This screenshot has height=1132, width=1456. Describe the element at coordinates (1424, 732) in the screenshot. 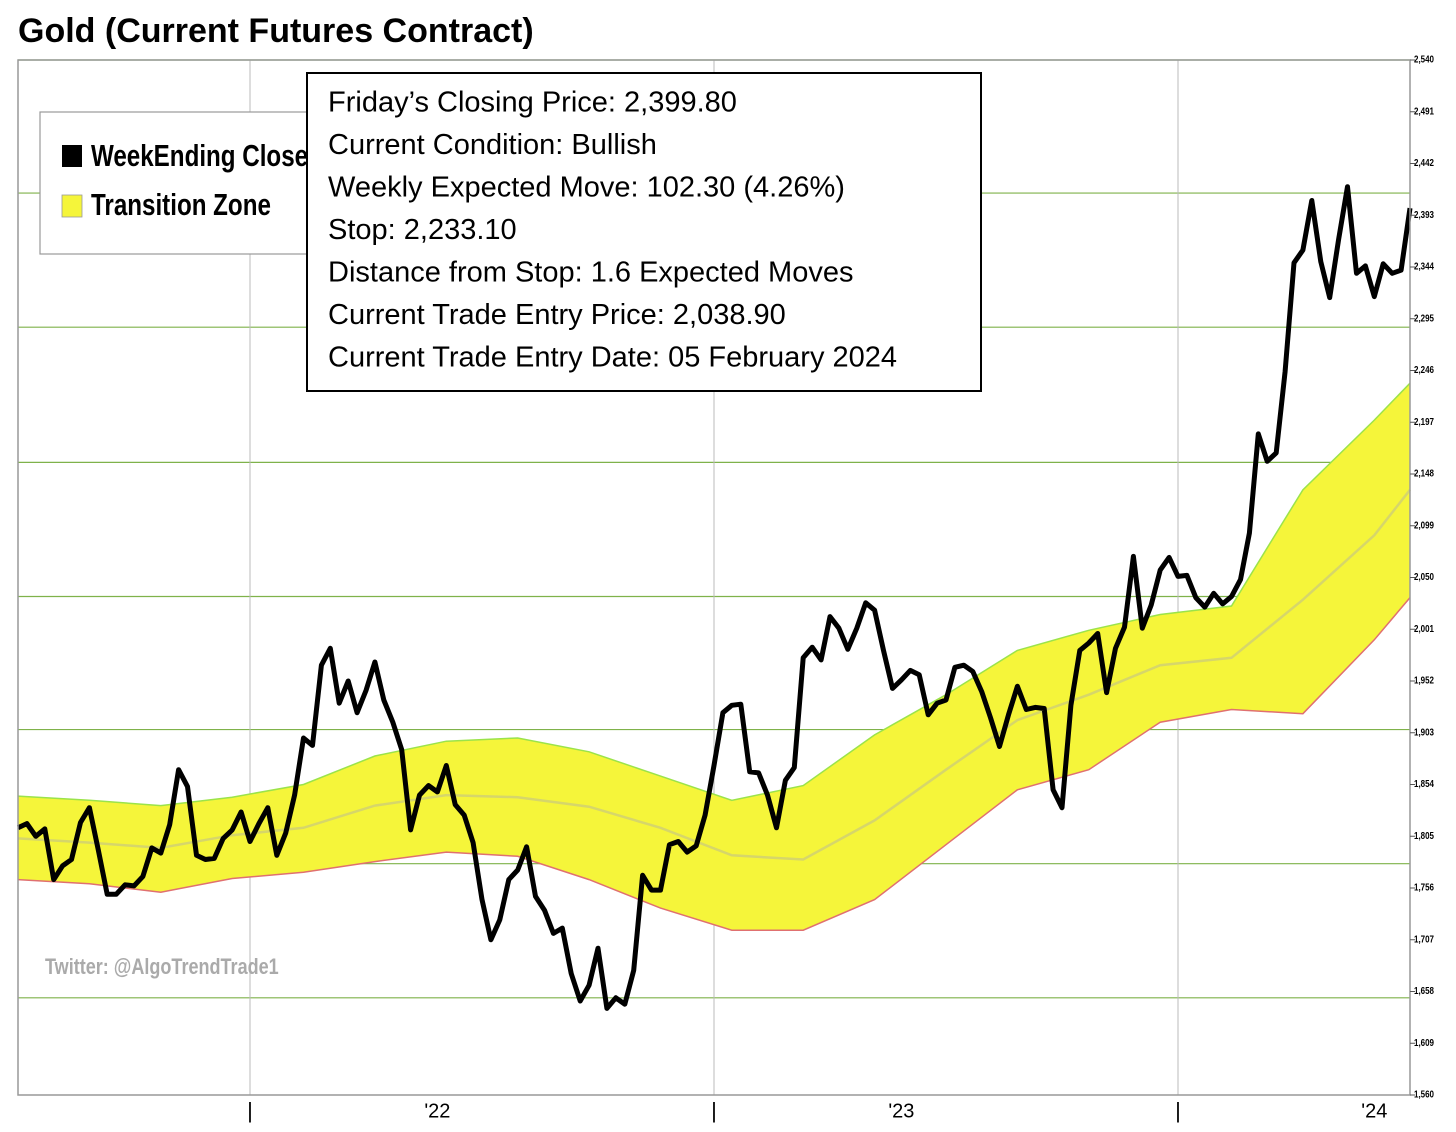

I see `y-tick-label: 1,903` at that location.